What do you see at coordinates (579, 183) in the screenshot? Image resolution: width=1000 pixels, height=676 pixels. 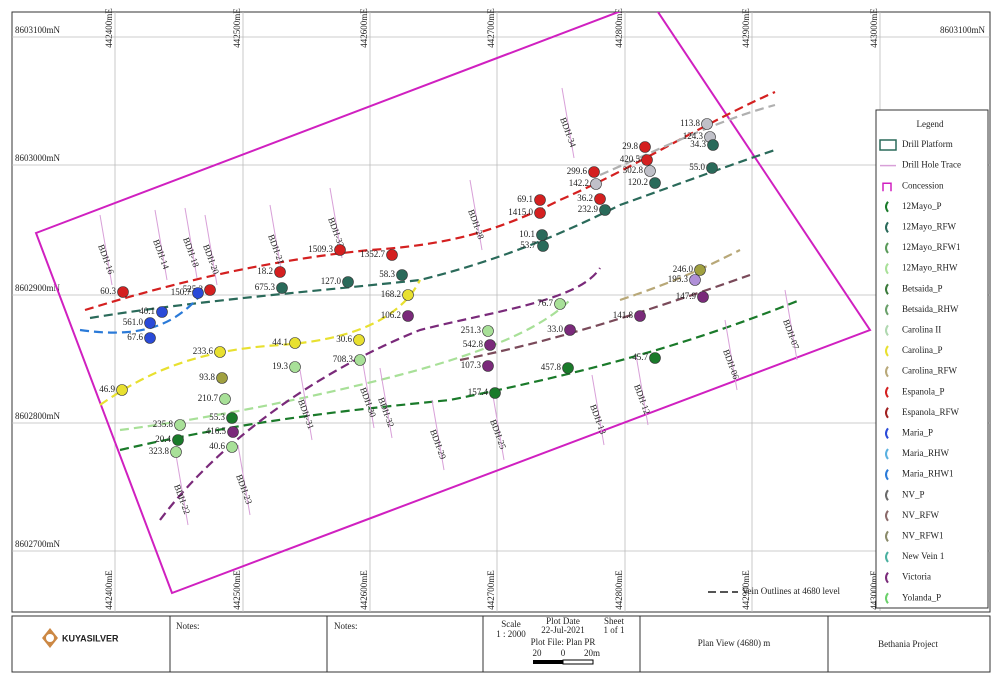 I see `intercept-label: 142.2` at bounding box center [579, 183].